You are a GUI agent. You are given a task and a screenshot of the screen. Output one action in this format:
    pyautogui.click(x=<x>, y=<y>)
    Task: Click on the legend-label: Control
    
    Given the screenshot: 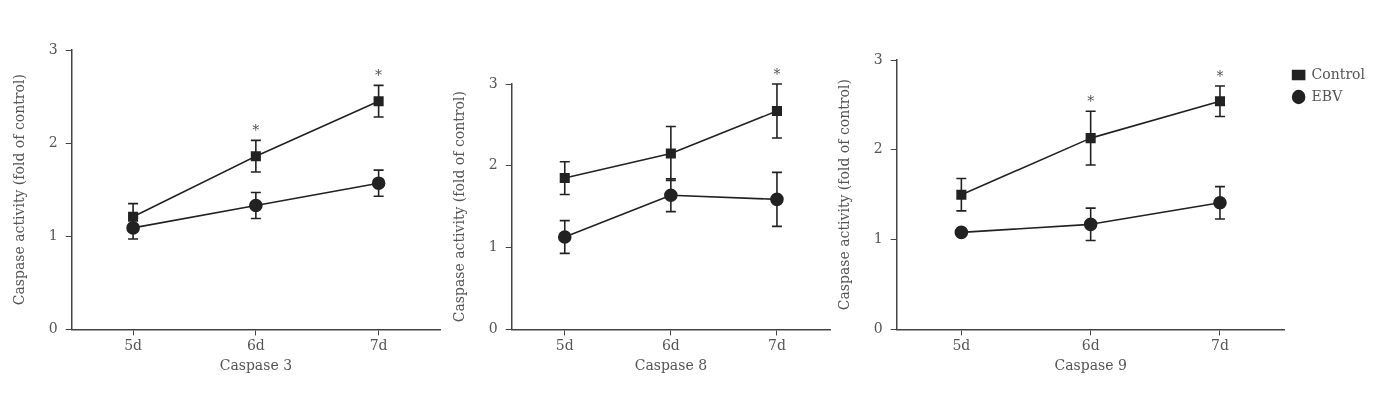 What is the action you would take?
    pyautogui.click(x=1338, y=73)
    